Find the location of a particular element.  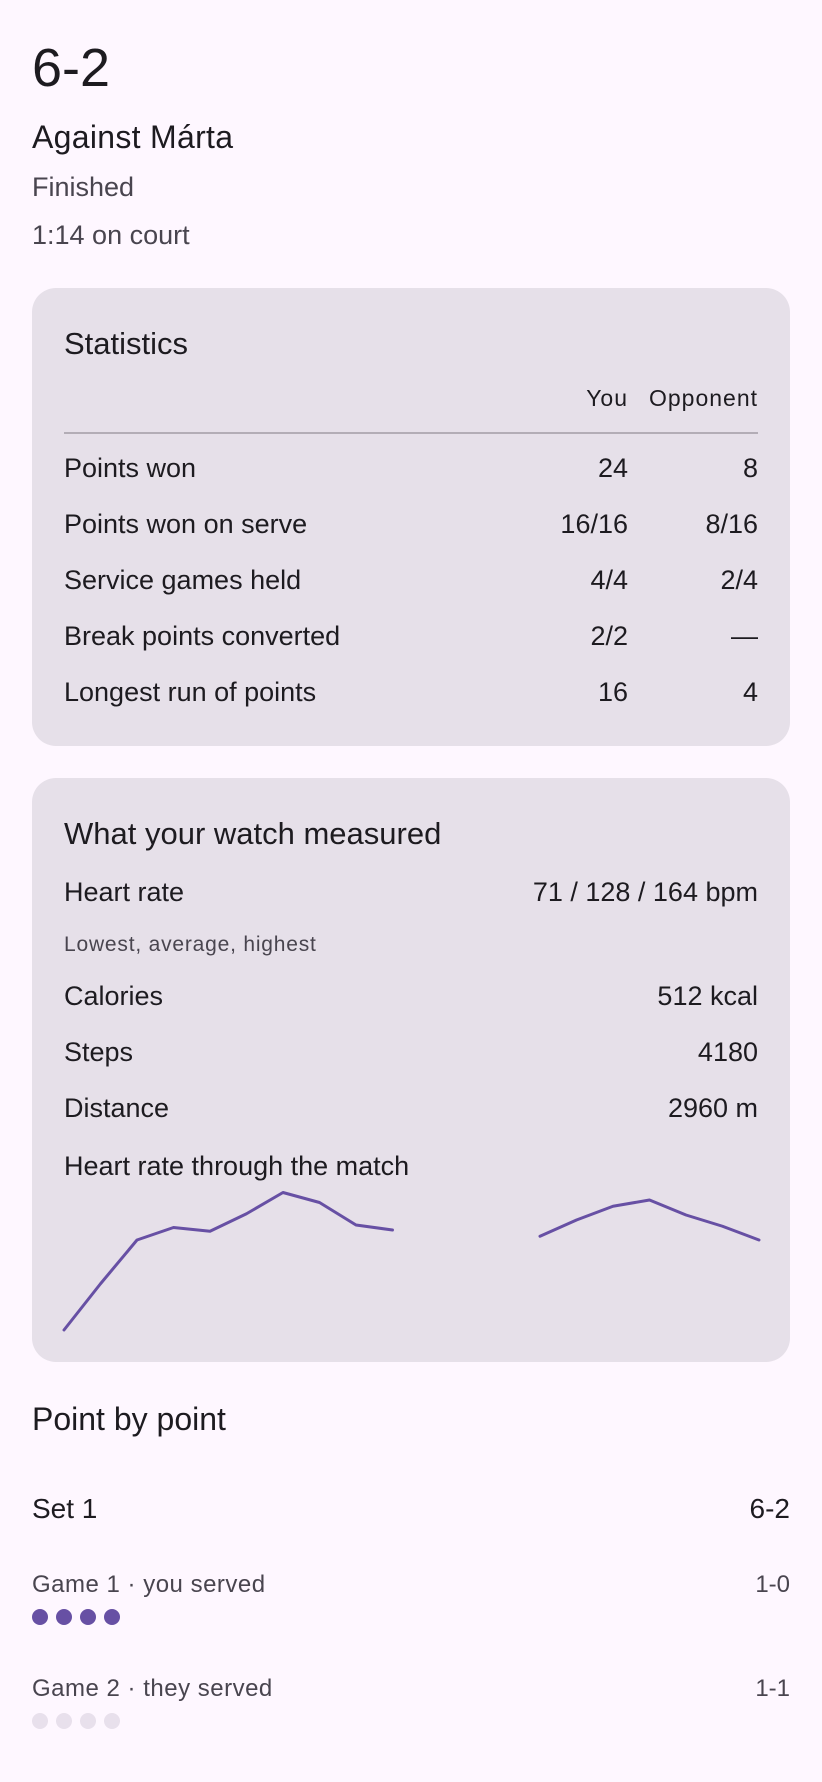

match-duration: 1:14 on court is located at coordinates (111, 235).